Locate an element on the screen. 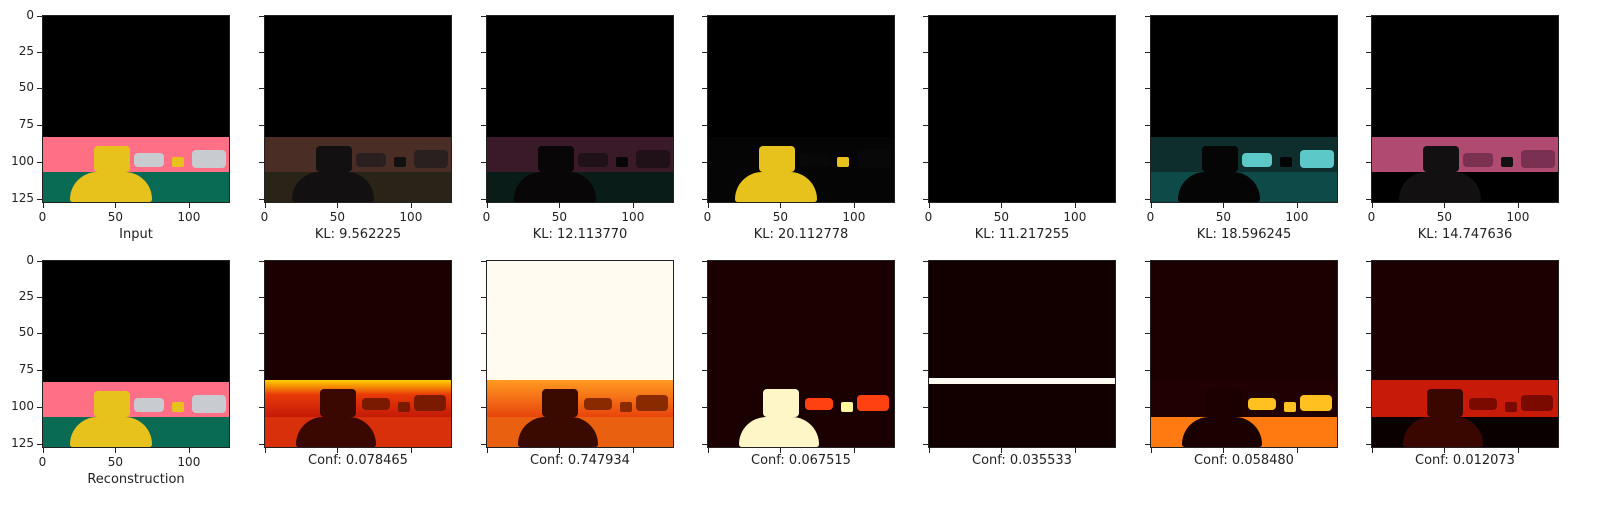 This screenshot has height=509, width=1609. panel-caption: Input is located at coordinates (136, 234).